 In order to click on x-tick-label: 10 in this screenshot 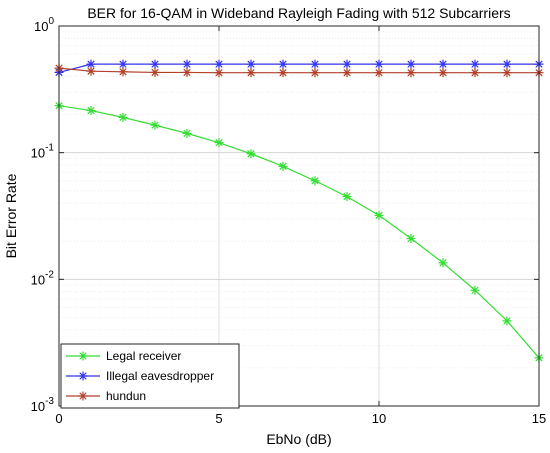, I will do `click(379, 418)`.